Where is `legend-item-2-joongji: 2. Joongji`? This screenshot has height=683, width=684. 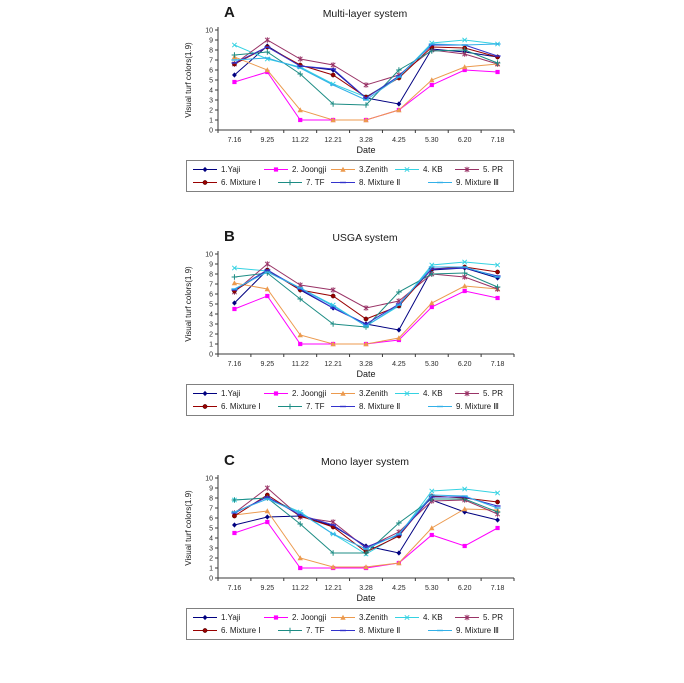 legend-item-2-joongji: 2. Joongji is located at coordinates (296, 169).